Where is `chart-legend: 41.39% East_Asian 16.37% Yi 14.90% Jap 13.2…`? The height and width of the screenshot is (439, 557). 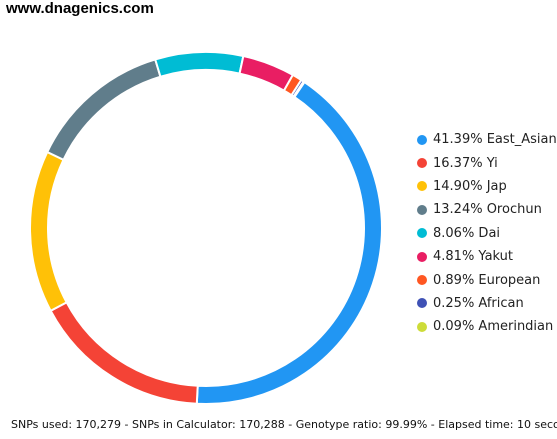
chart-legend: 41.39% East_Asian 16.37% Yi 14.90% Jap 13.2… is located at coordinates (487, 233).